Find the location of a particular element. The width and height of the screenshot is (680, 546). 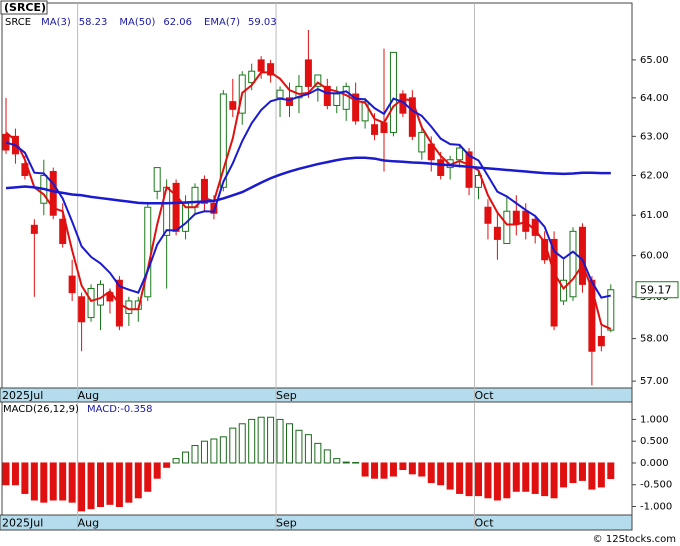

y-tick-label: -1.000 is located at coordinates (656, 507).